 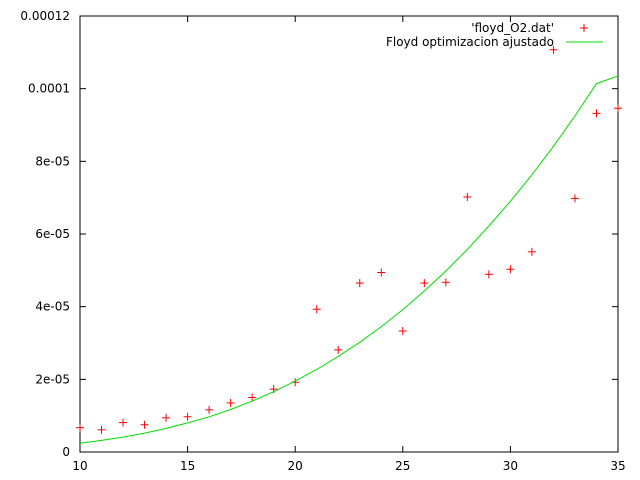 What do you see at coordinates (584, 28) in the screenshot?
I see `legend-point-sample` at bounding box center [584, 28].